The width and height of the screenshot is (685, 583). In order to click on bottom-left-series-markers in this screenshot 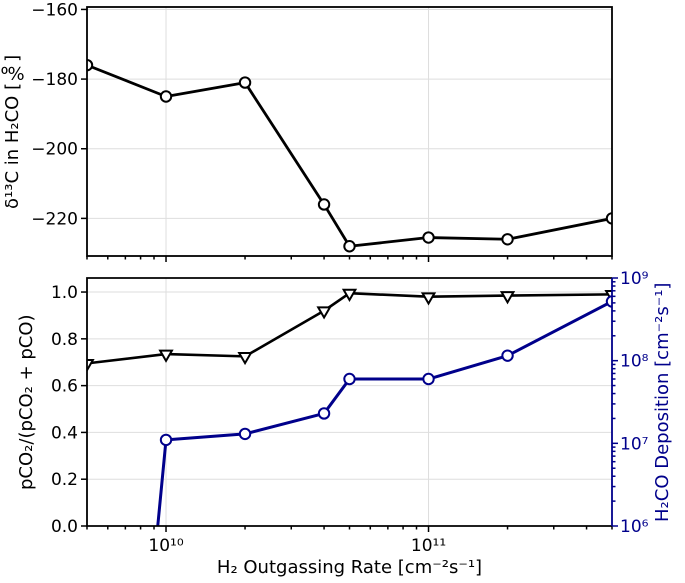, I will do `click(349, 330)`.